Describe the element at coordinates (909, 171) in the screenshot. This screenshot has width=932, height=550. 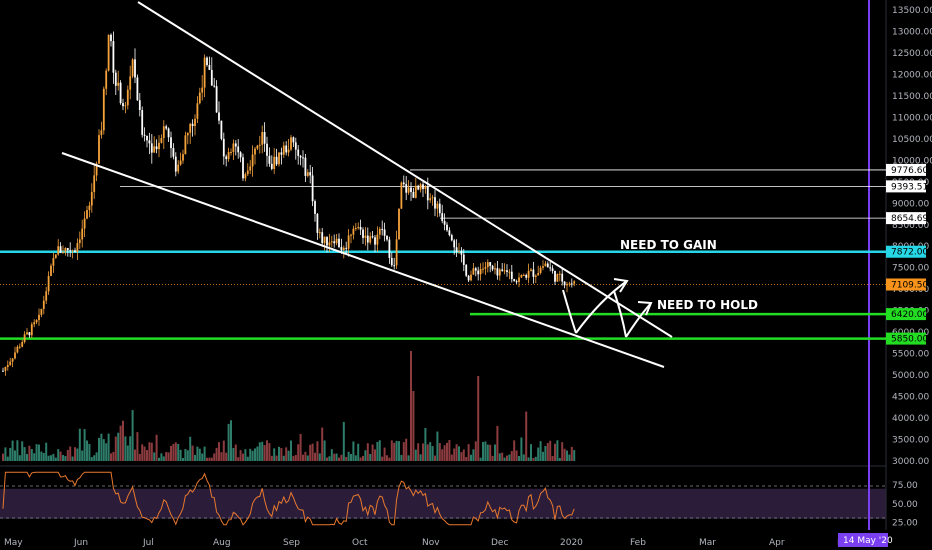
I see `price-level-tag-label: 9776.60` at that location.